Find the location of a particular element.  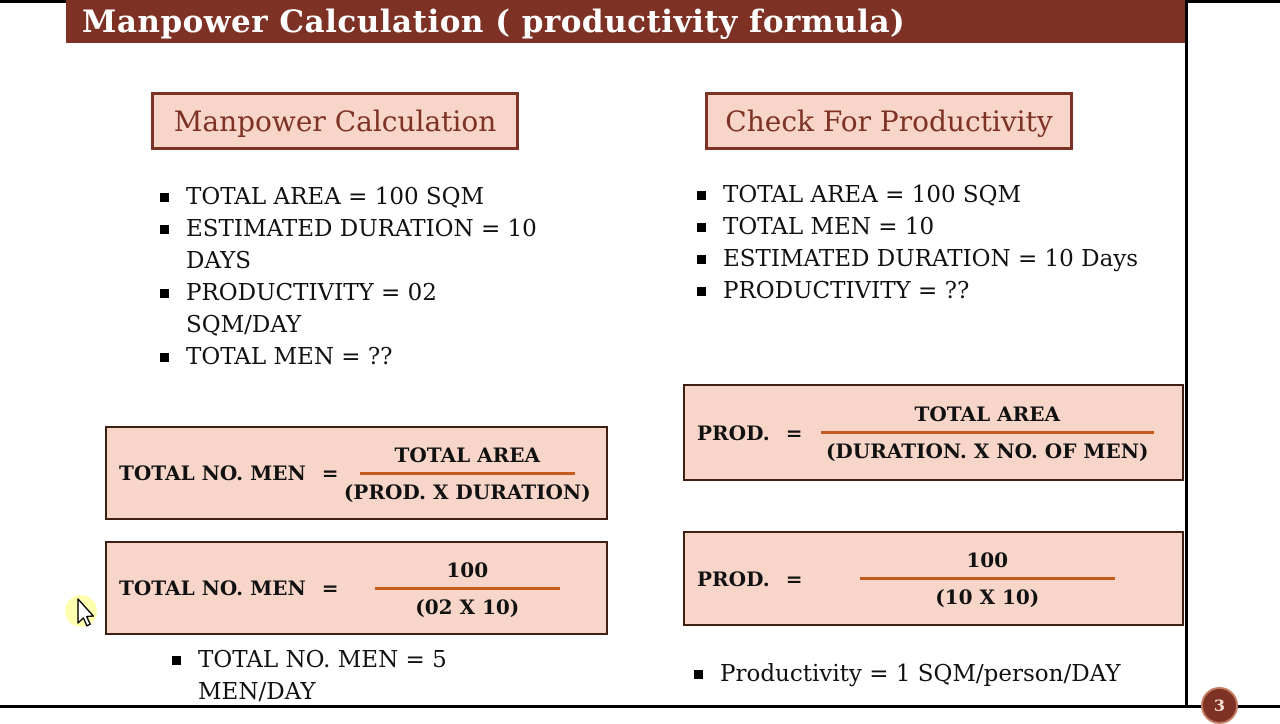

list-item: ESTIMATED DURATION = 10 DAYS is located at coordinates (362, 245).